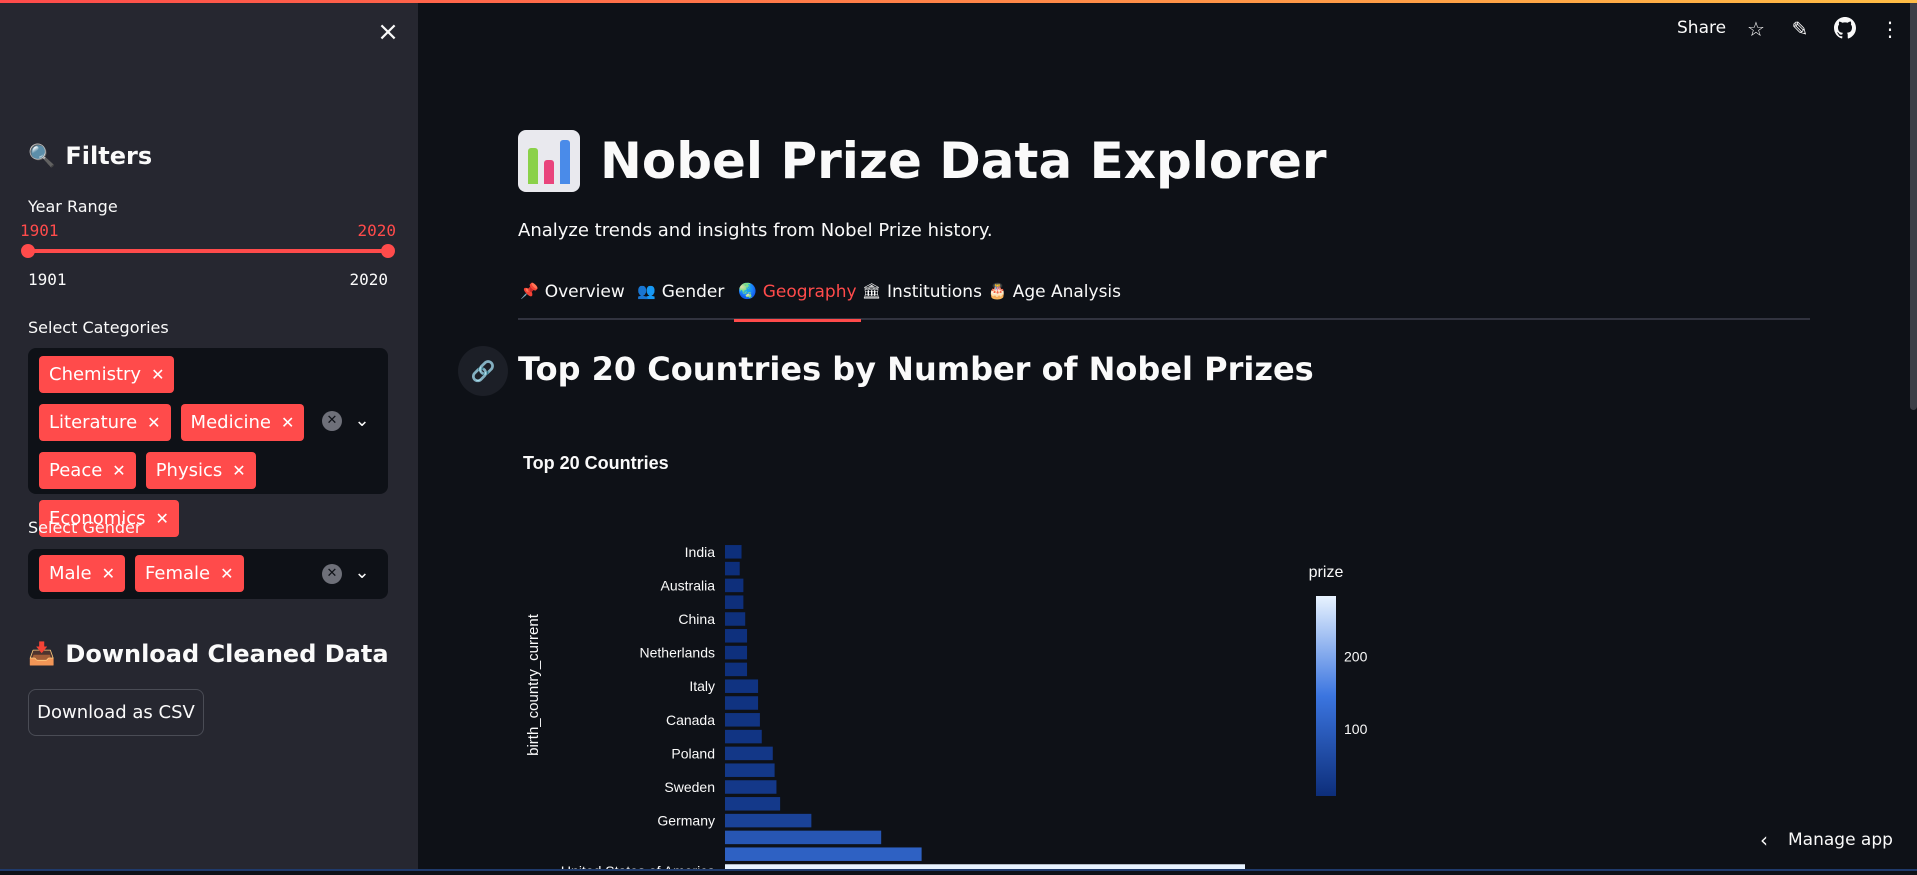 The image size is (1917, 875). I want to click on more-vertical-icon: ⋮, so click(1890, 29).